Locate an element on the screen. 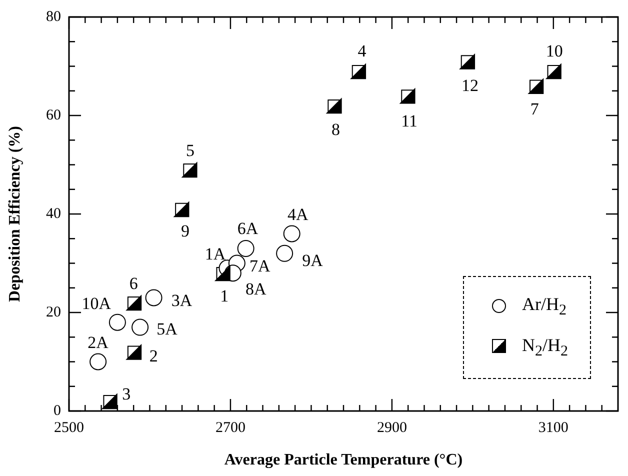  x-tick-label: 3100 is located at coordinates (553, 428).